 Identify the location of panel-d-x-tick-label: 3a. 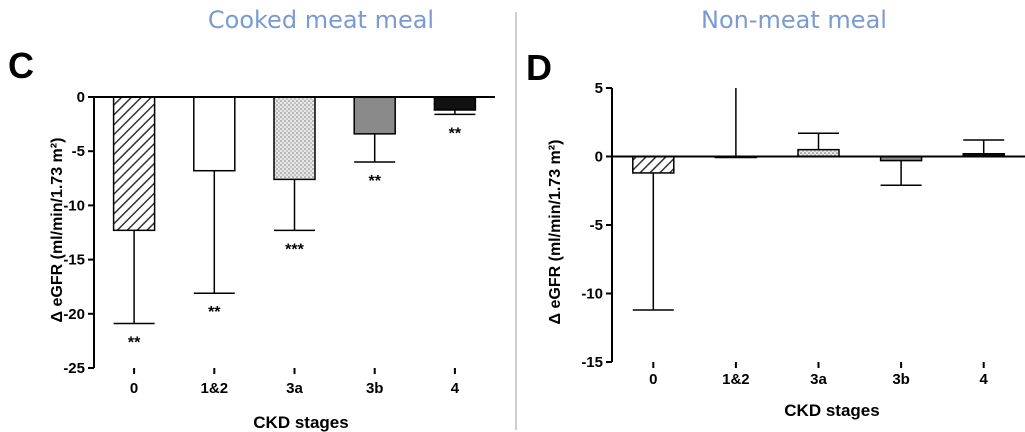
(818, 379).